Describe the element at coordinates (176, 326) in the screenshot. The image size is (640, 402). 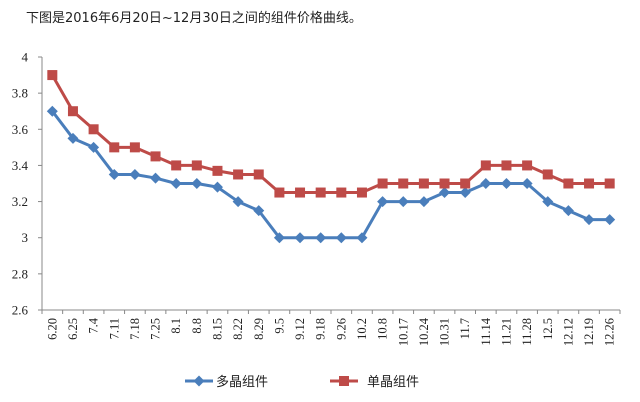
I see `x-tick-label: 8.1` at that location.